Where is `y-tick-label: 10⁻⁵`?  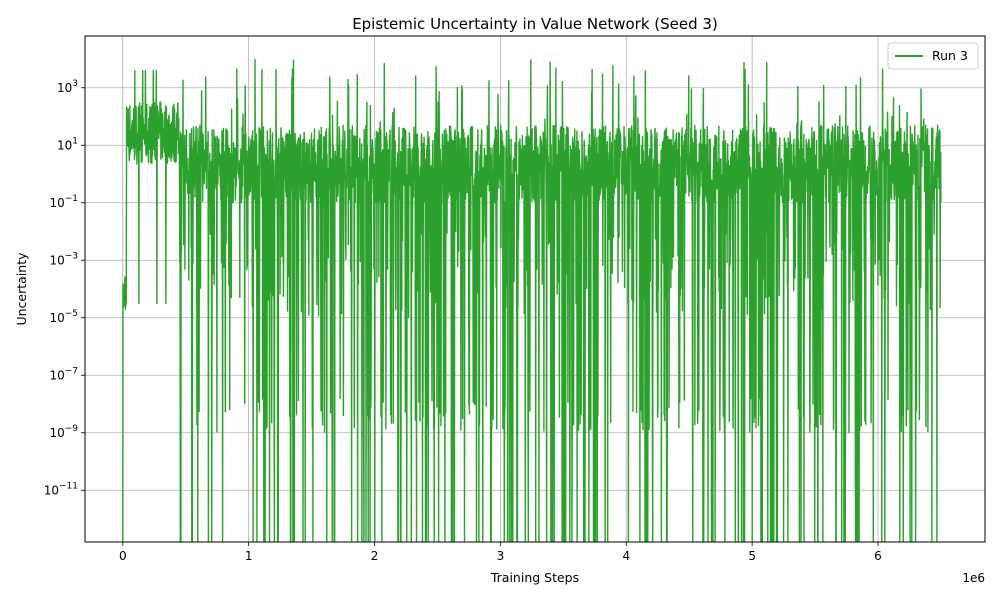
y-tick-label: 10⁻⁵ is located at coordinates (63, 317).